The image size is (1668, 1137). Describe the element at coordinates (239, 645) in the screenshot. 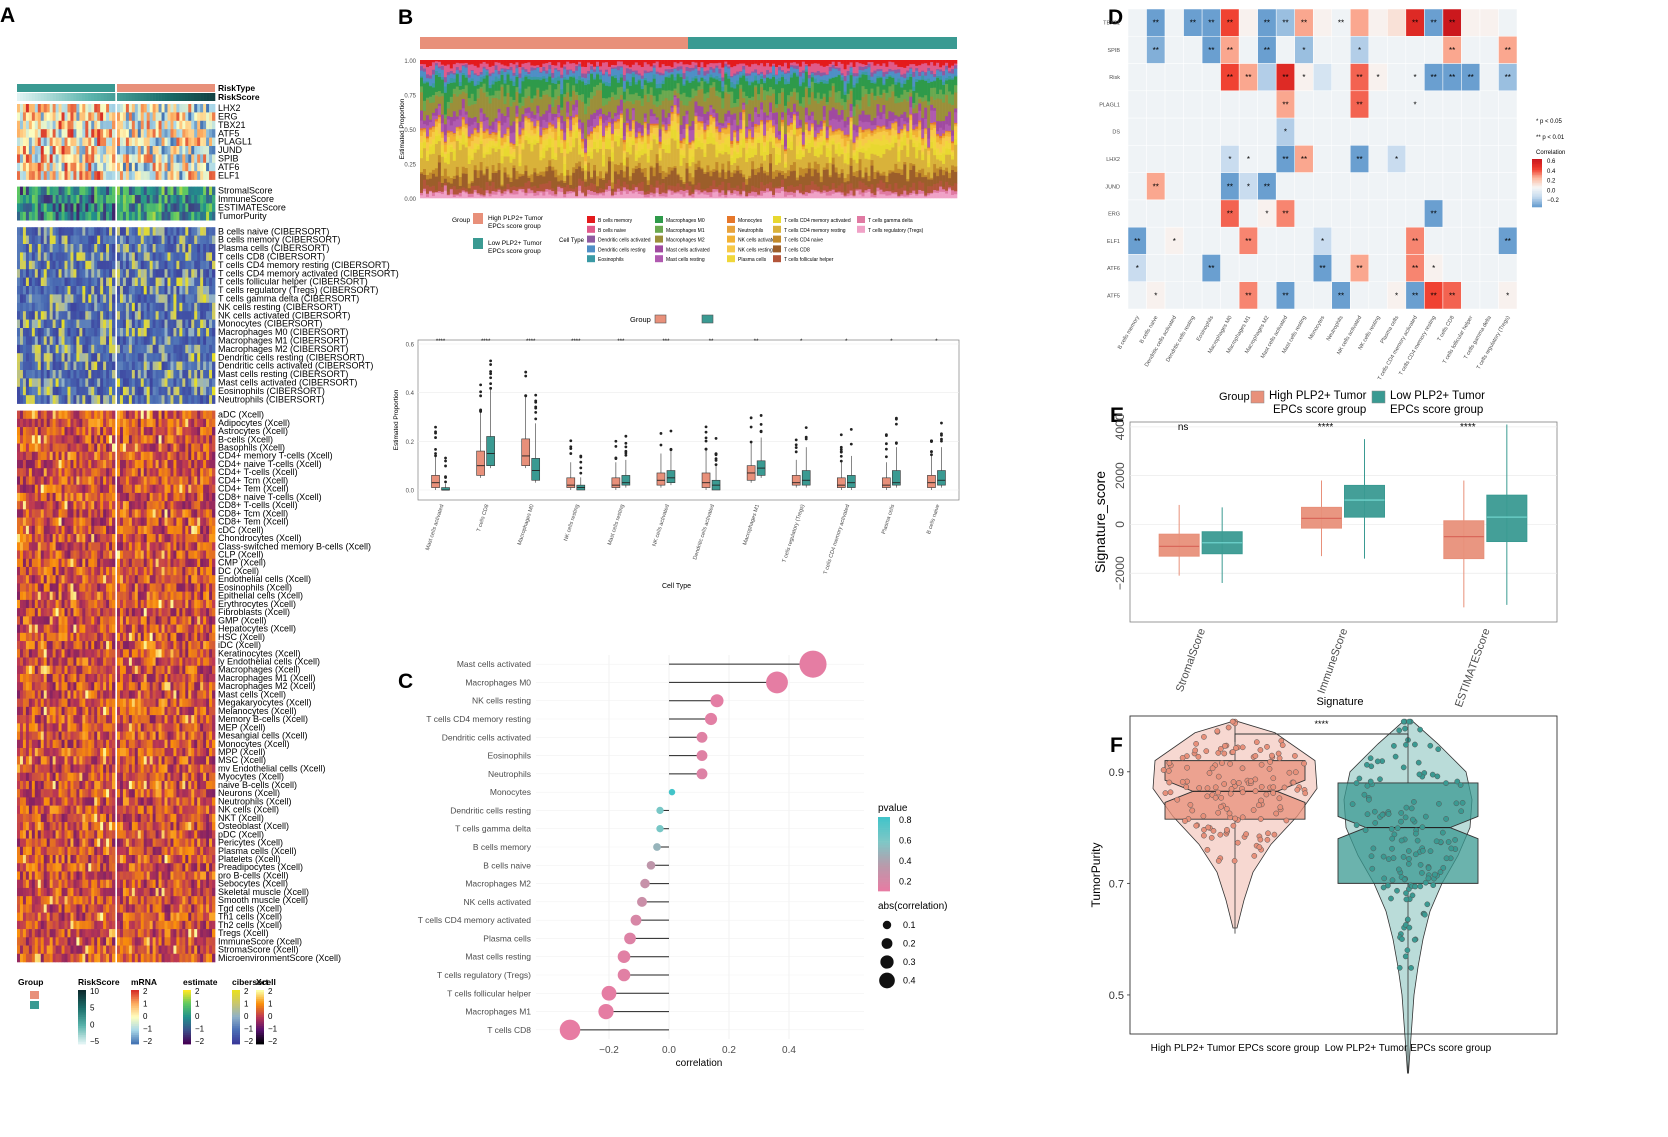

I see `heatmap-row-label: iDC (Xcell)` at that location.